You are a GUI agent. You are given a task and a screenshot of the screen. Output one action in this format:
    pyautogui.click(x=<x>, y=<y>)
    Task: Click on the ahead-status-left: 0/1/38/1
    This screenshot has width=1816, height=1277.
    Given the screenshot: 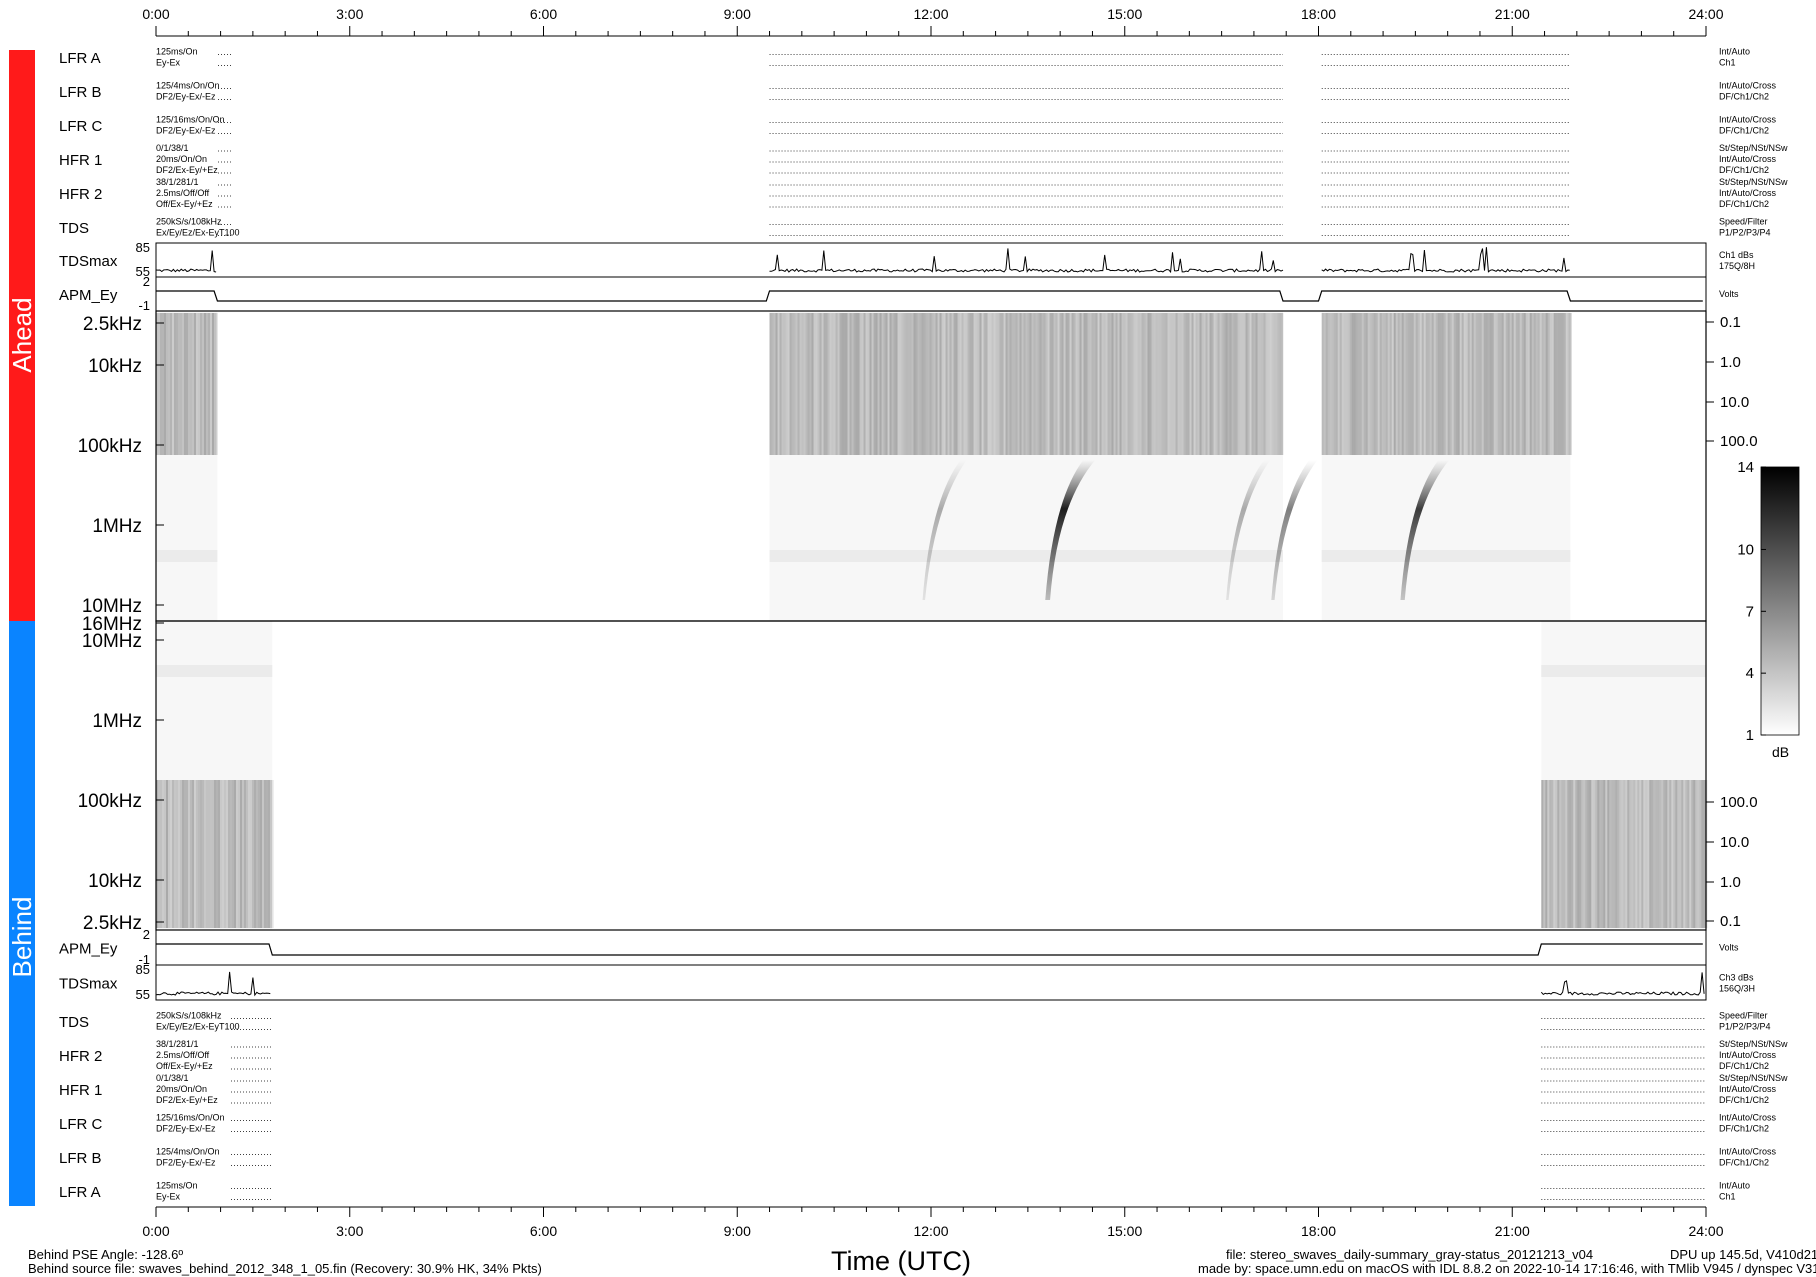 What is the action you would take?
    pyautogui.click(x=172, y=148)
    